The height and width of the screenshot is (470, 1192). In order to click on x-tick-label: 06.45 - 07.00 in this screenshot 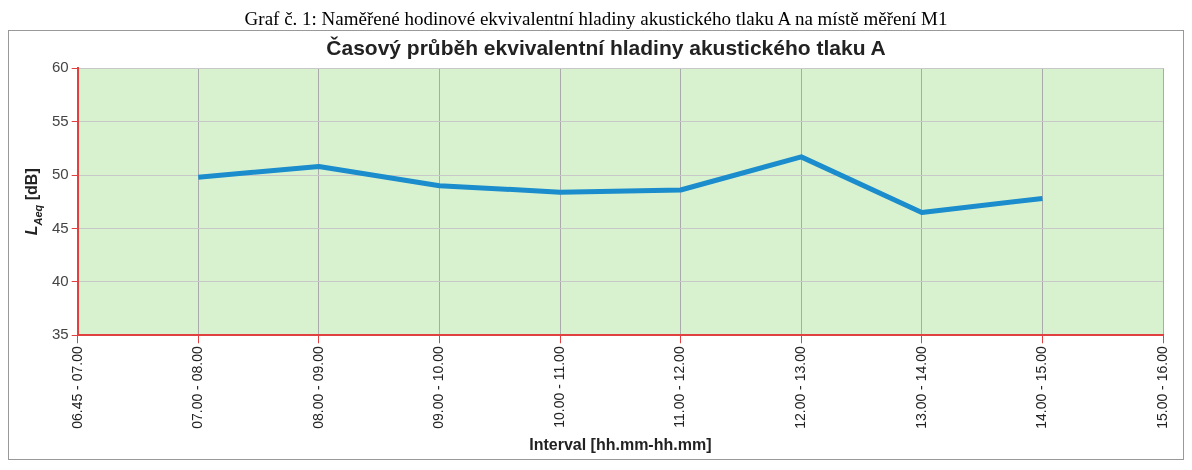, I will do `click(76, 387)`.